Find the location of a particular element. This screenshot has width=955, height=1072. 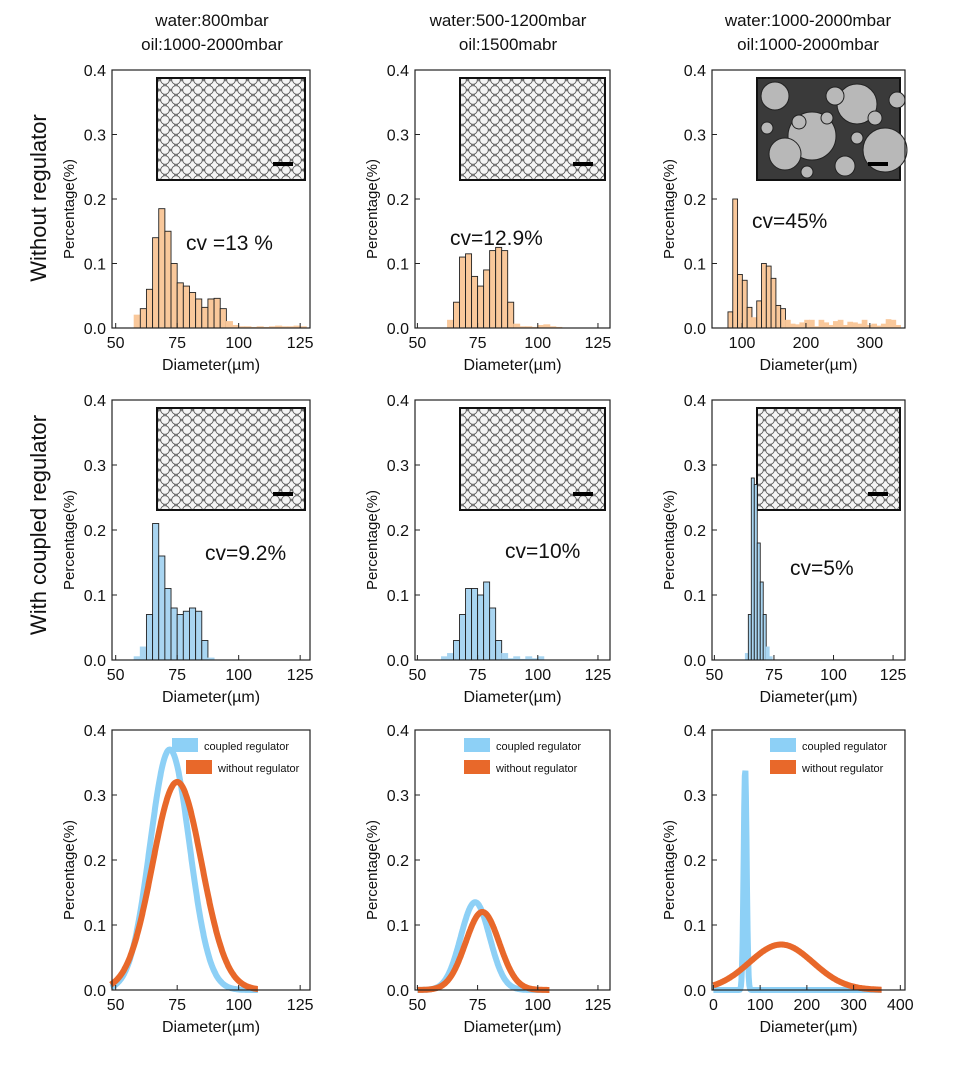

row-label-with-coupled-regulator: With coupled regulator is located at coordinates (38, 525).